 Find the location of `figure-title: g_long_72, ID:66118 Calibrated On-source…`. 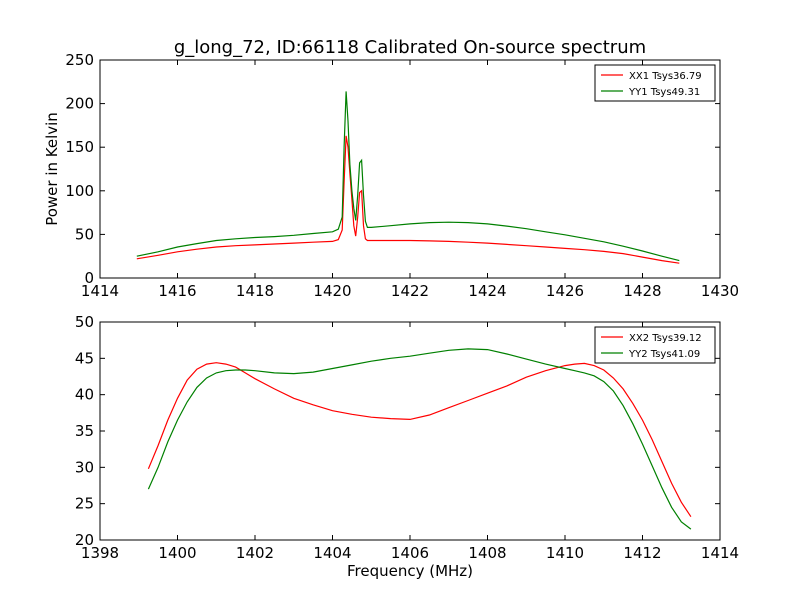

figure-title: g_long_72, ID:66118 Calibrated On-source… is located at coordinates (410, 47).